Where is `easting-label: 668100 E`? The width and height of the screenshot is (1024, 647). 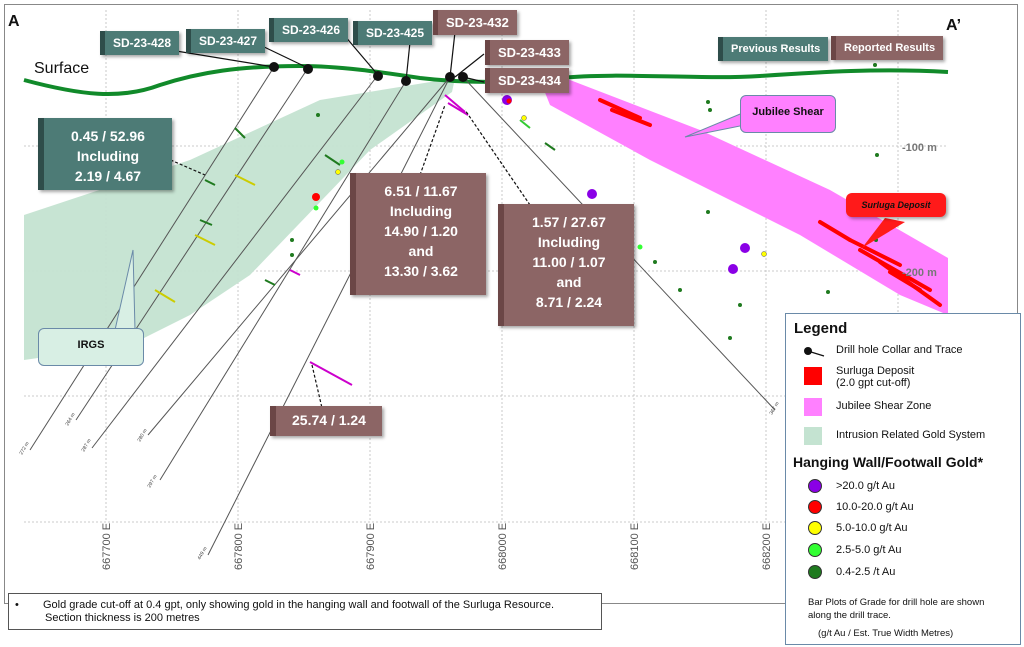
easting-label: 668100 E is located at coordinates (635, 546).